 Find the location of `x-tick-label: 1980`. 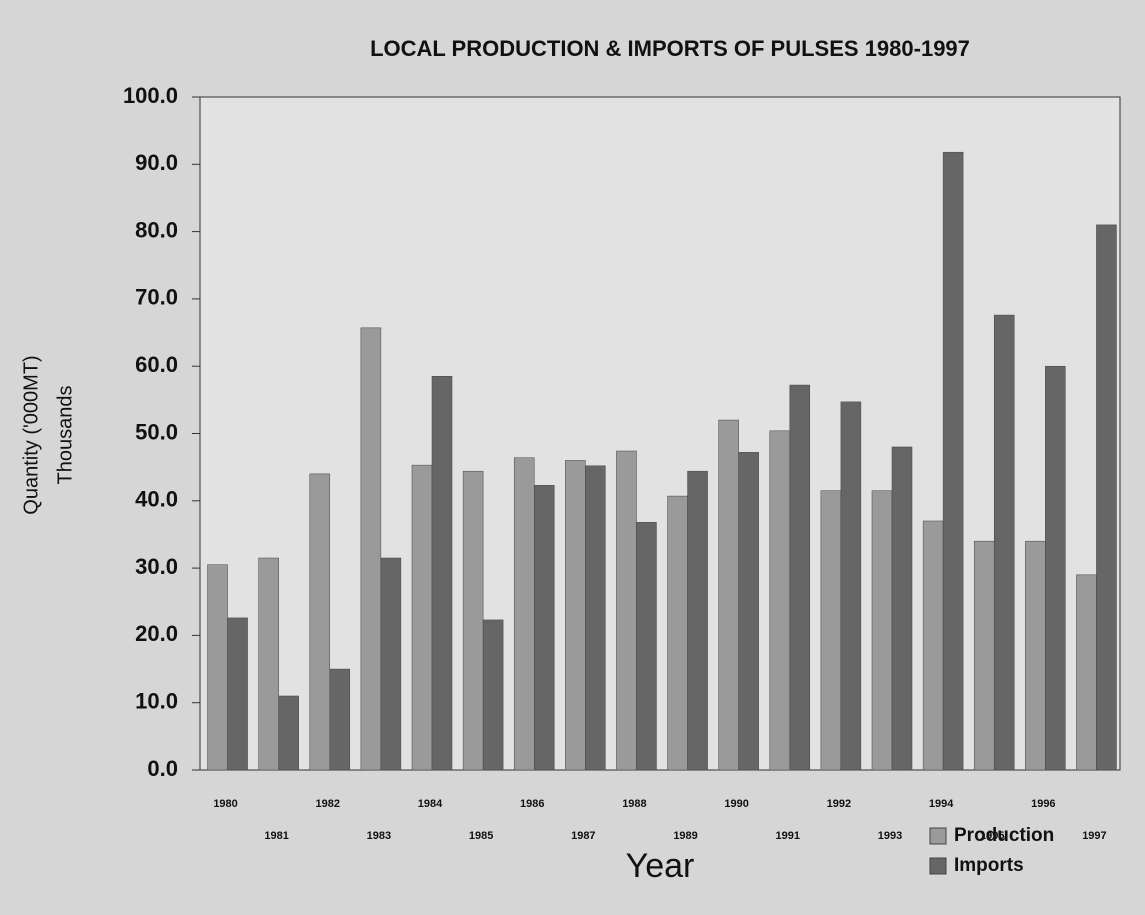

x-tick-label: 1980 is located at coordinates (225, 804).